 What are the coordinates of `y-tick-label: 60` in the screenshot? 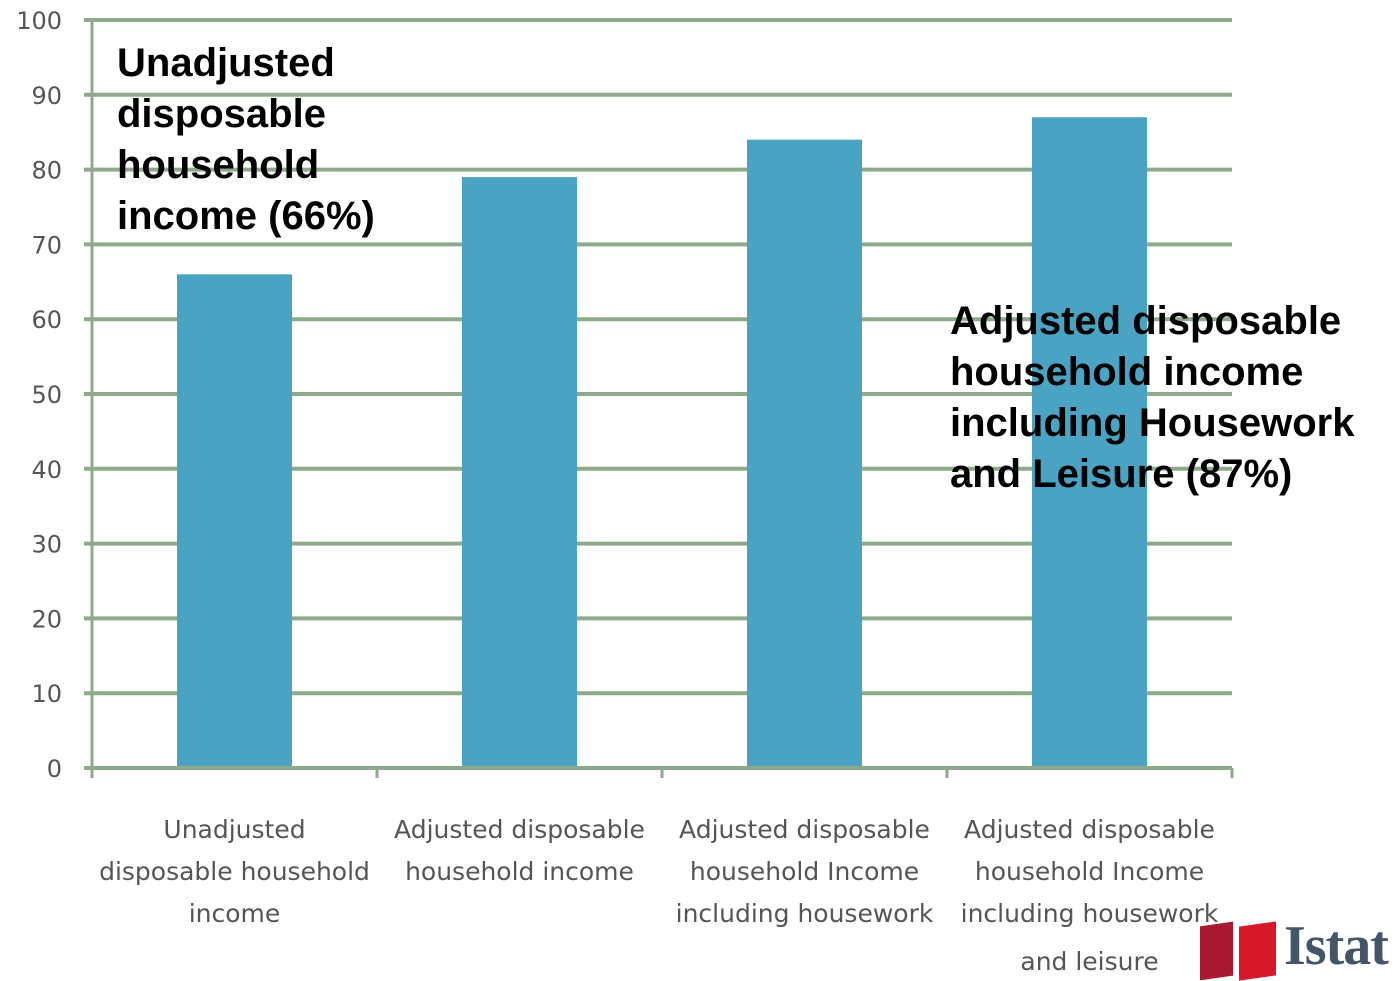 It's located at (46, 320).